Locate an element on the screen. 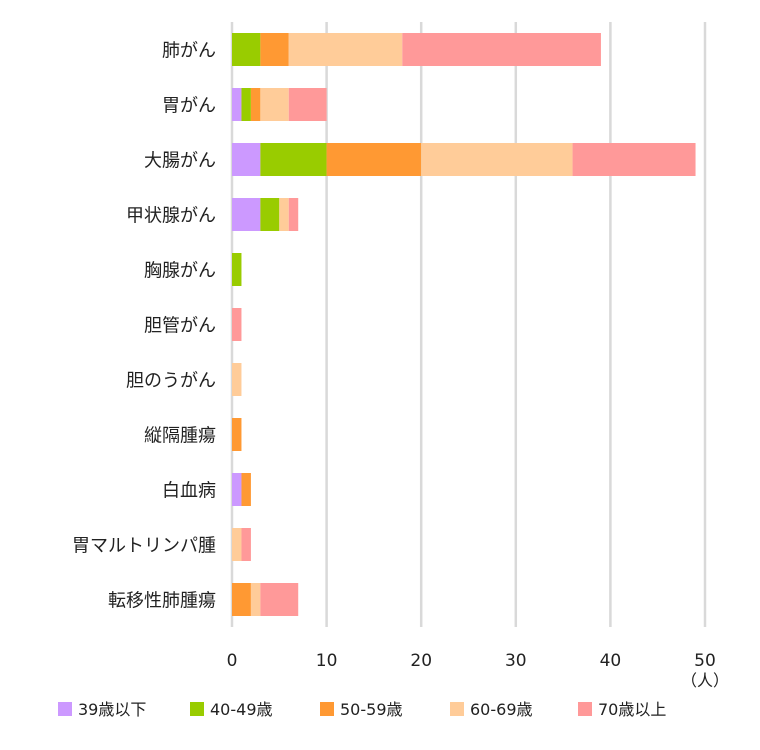 This screenshot has width=760, height=750. x-tick-label: 50 is located at coordinates (705, 661).